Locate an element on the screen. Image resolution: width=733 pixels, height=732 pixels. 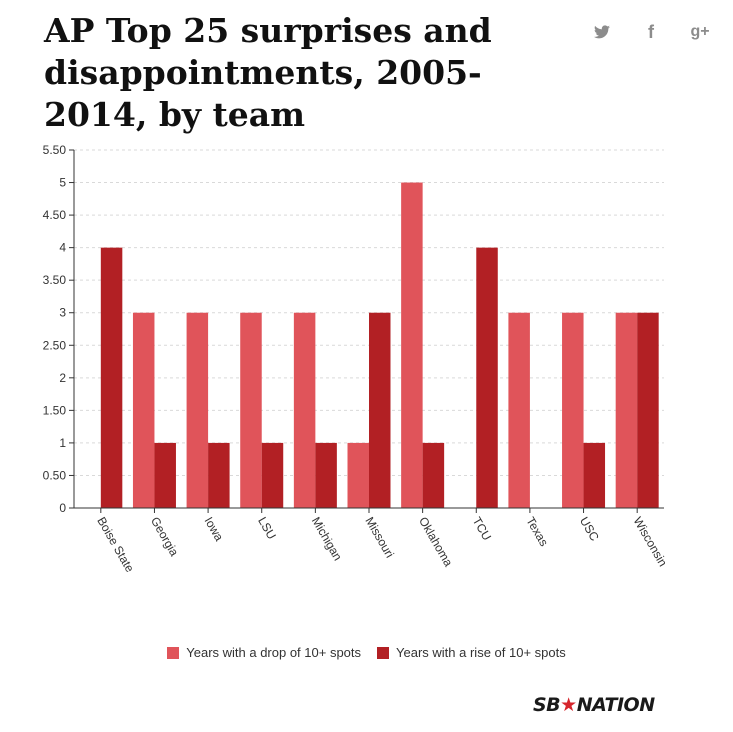
x-tick-label: Boise State is located at coordinates (115, 545).